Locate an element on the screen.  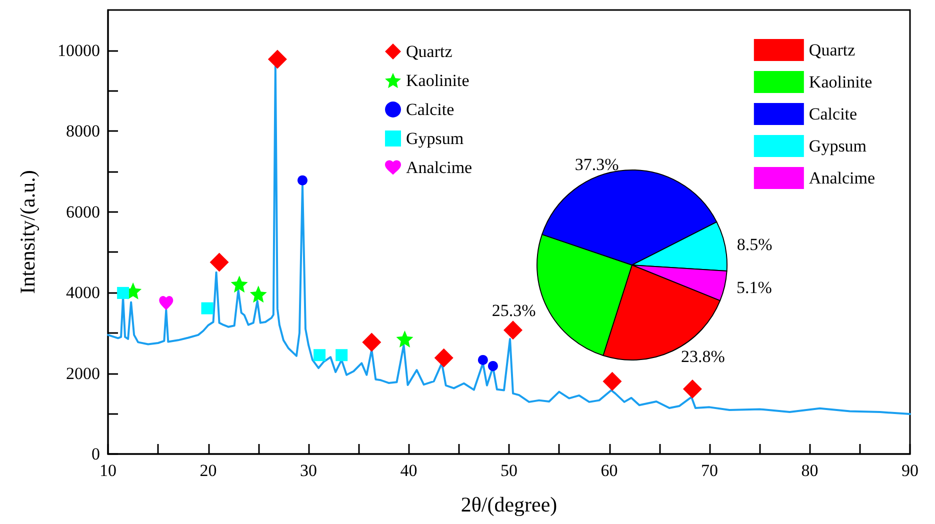
x-tick-label: 90 is located at coordinates (910, 470).